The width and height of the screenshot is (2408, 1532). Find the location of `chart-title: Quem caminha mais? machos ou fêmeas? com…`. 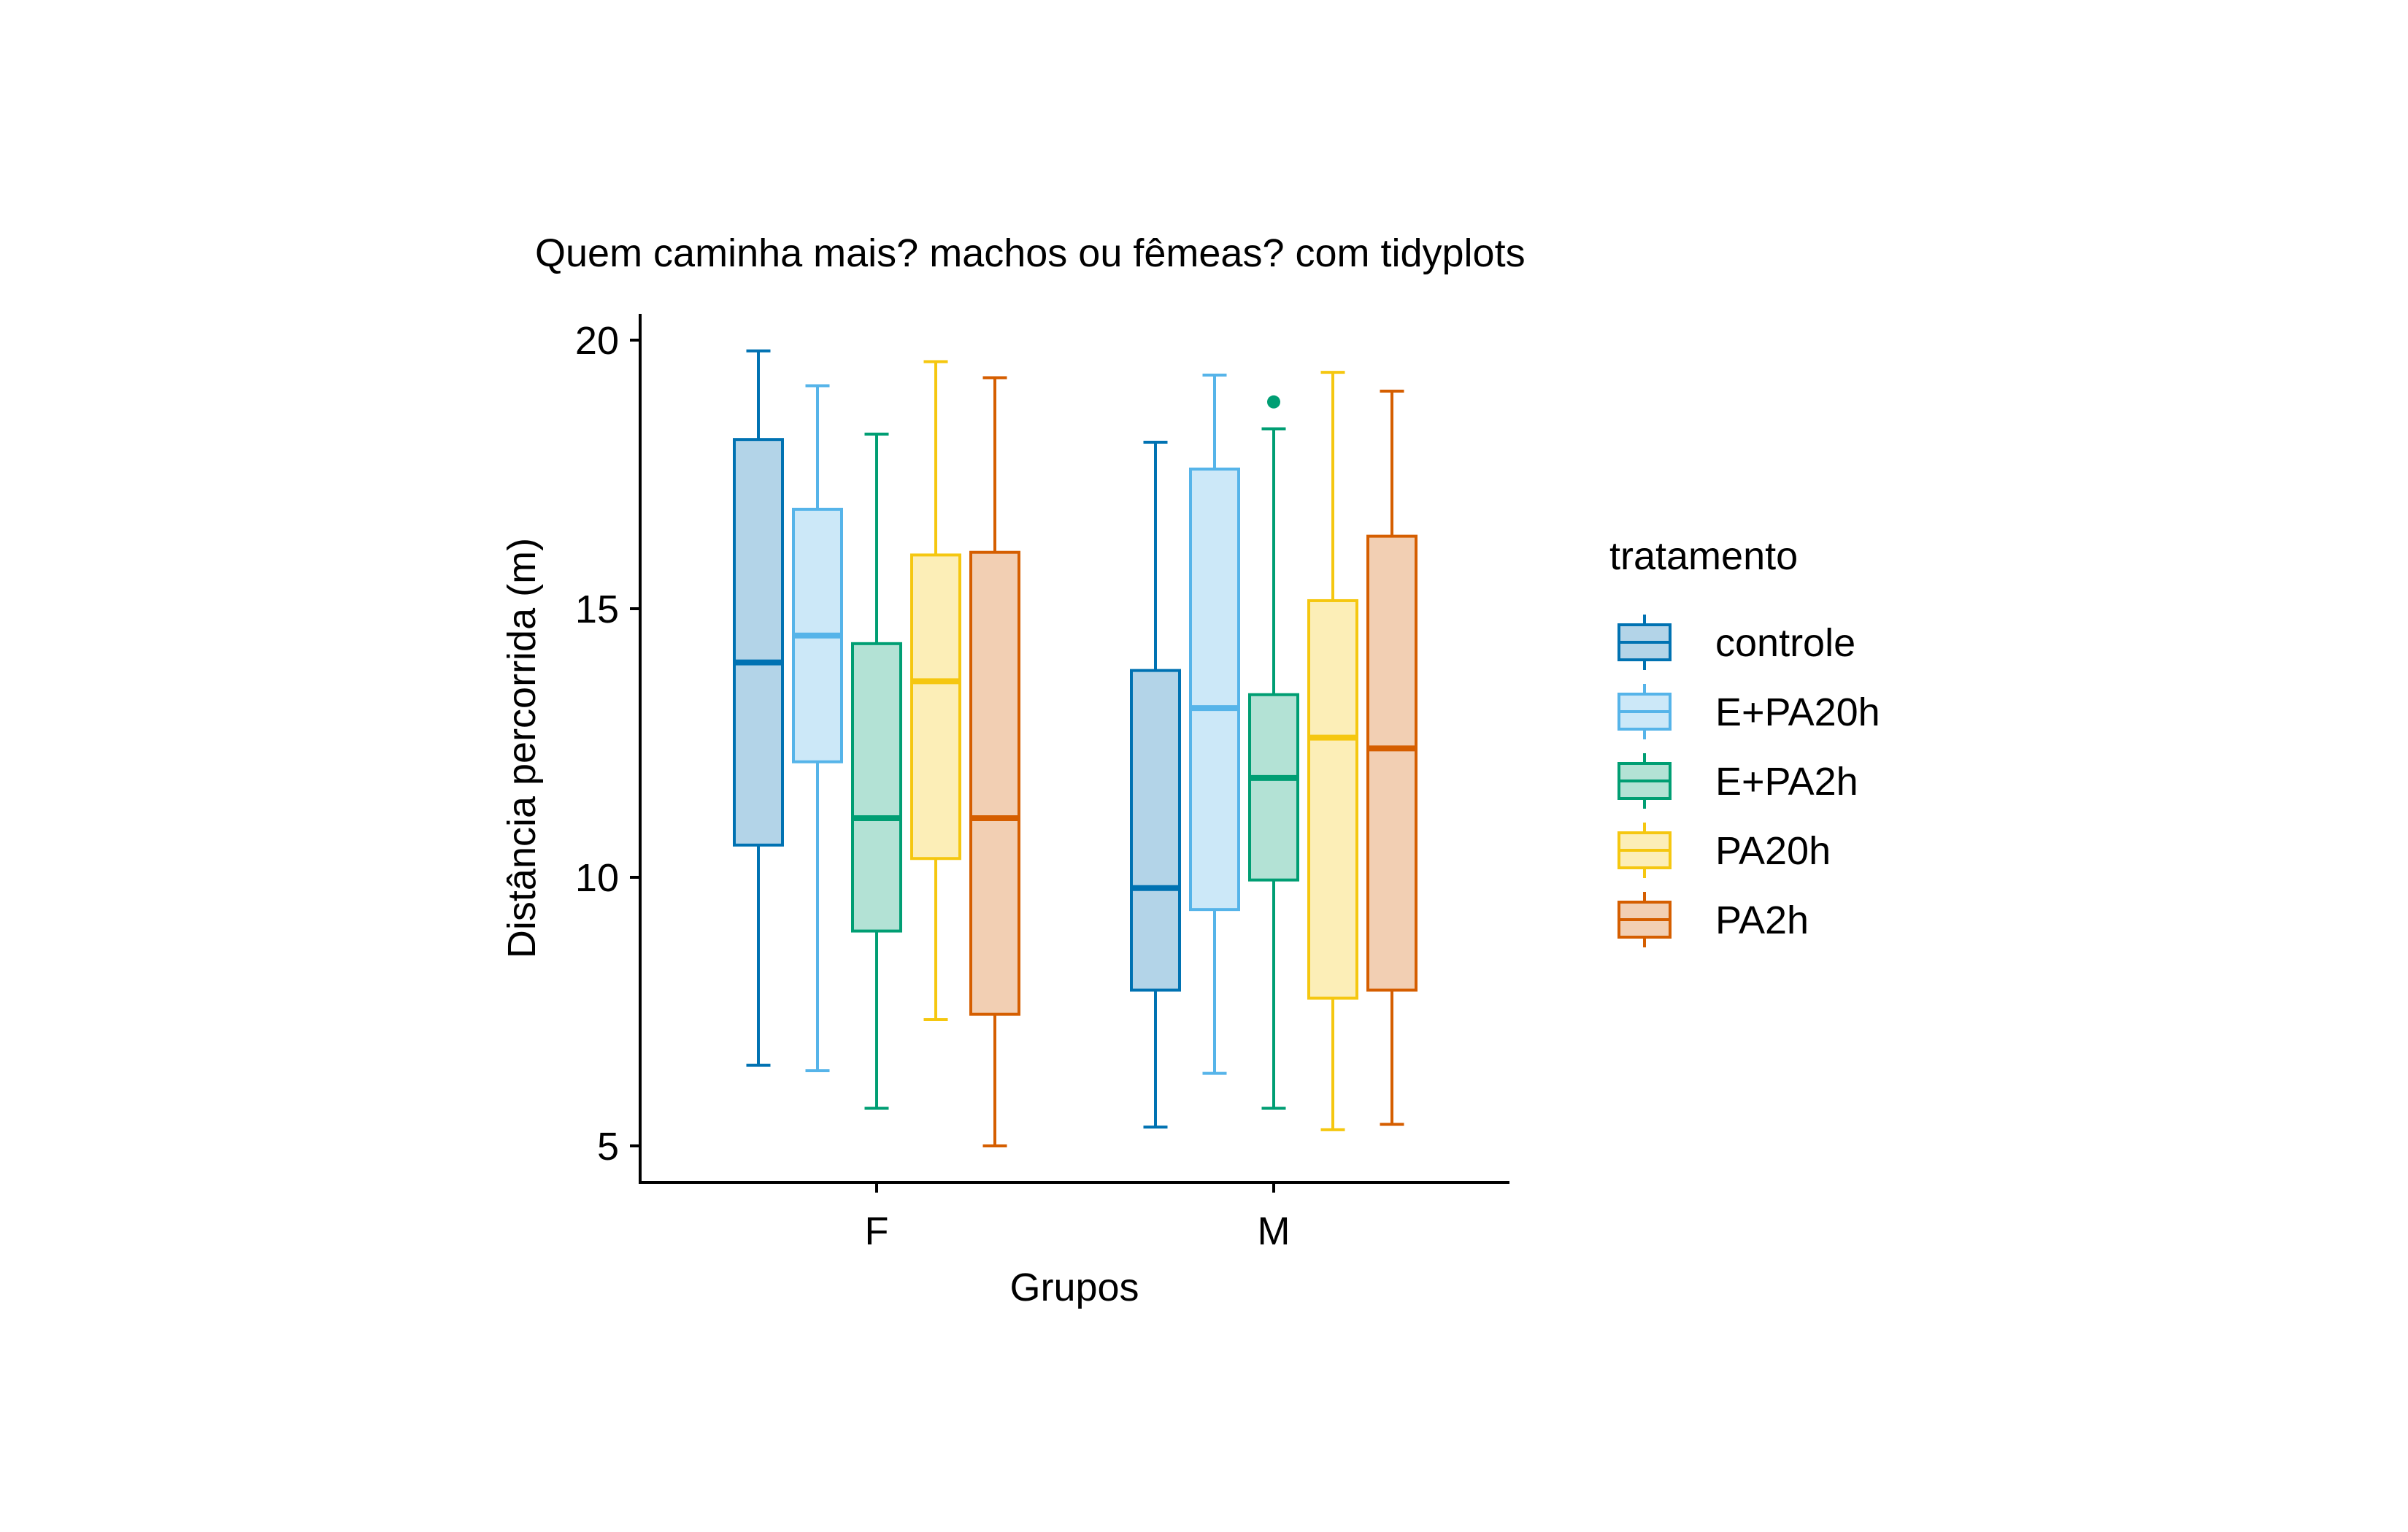

chart-title: Quem caminha mais? machos ou fêmeas? com… is located at coordinates (1030, 253).